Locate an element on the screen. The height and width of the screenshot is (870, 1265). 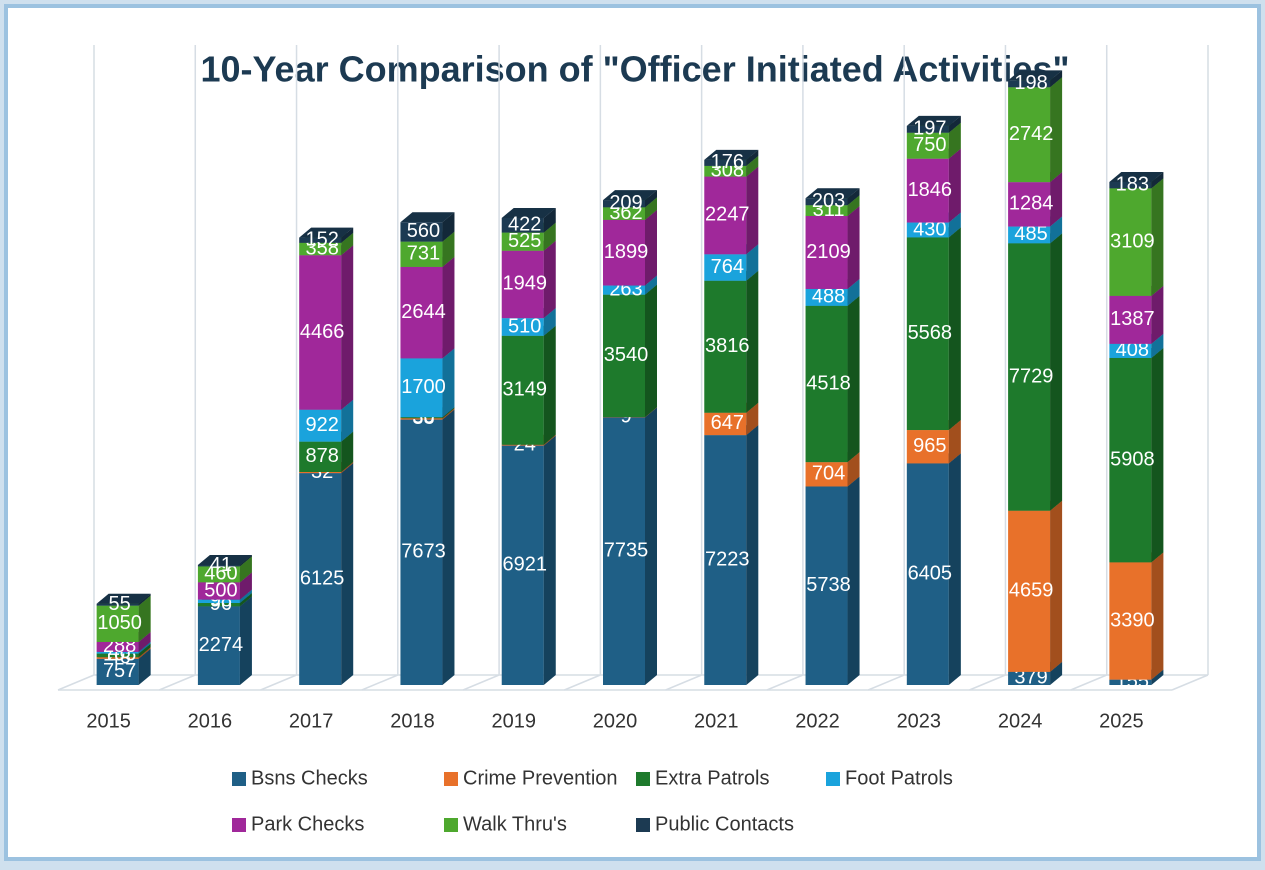
x-tick-label: 2017 is located at coordinates (311, 721).